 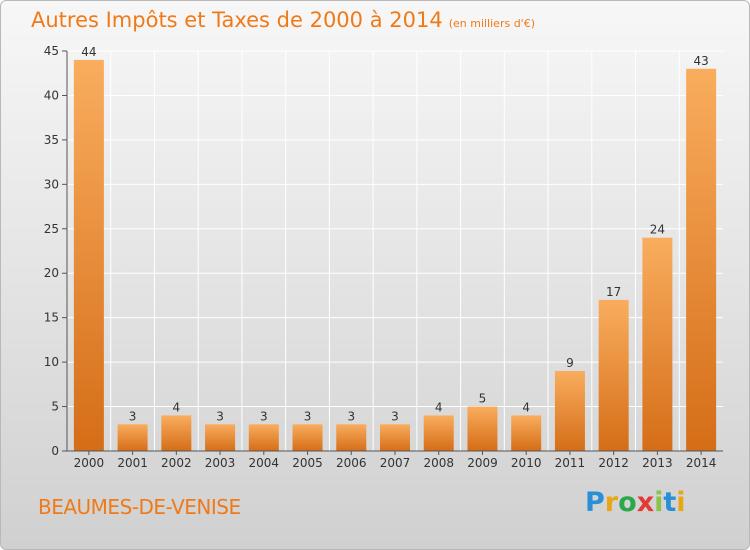 What do you see at coordinates (51, 51) in the screenshot?
I see `y-tick-label: 45` at bounding box center [51, 51].